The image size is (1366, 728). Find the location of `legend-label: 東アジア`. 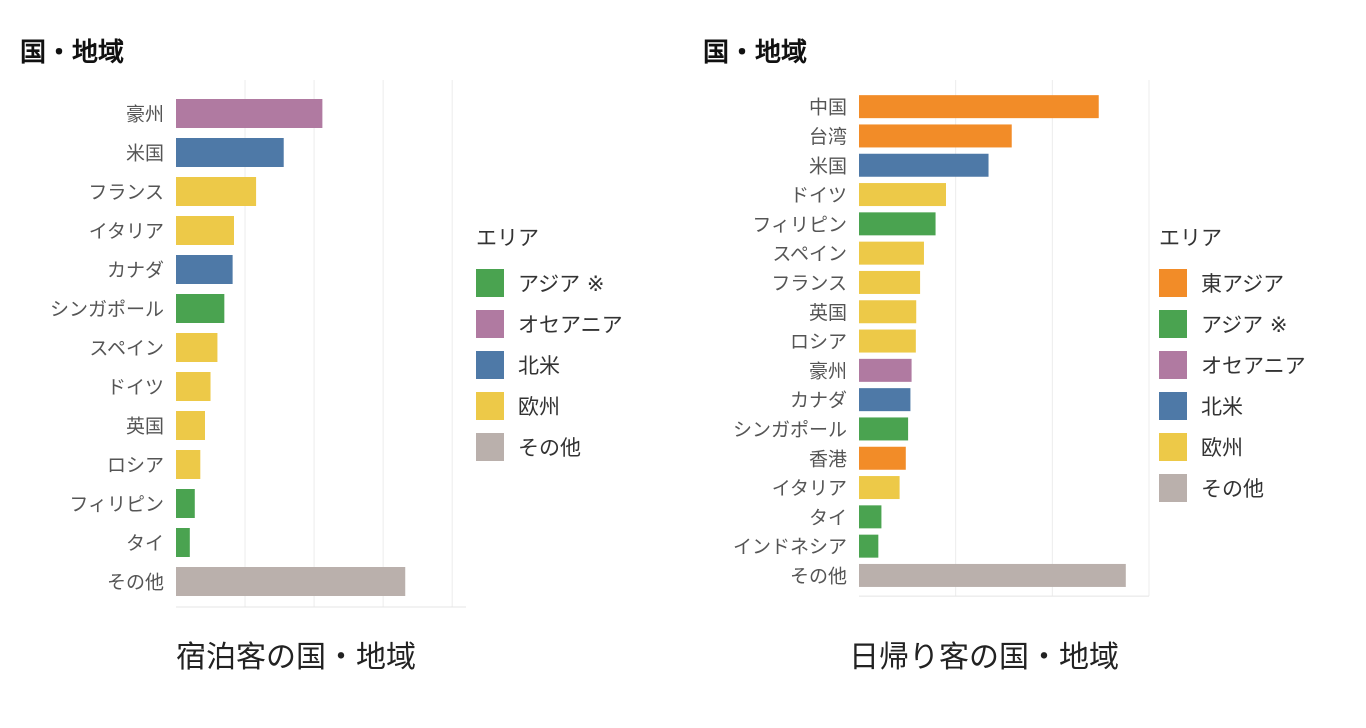

legend-label: 東アジア is located at coordinates (1243, 283).